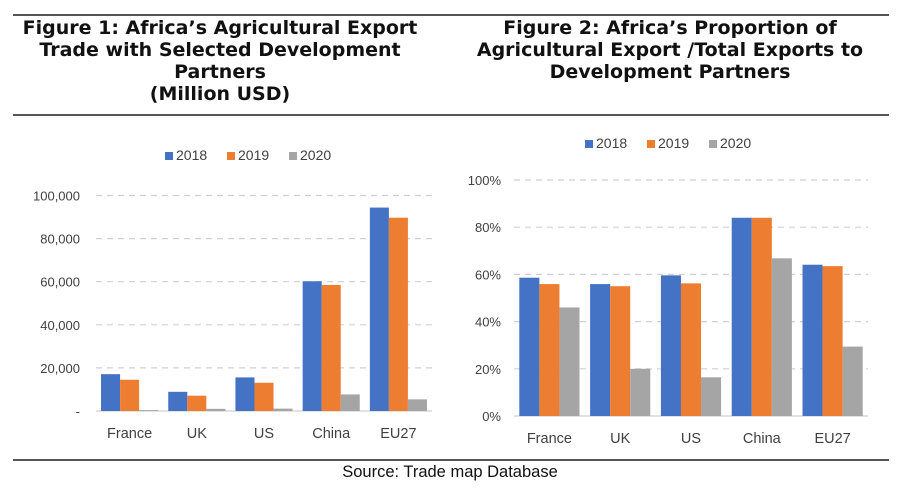  I want to click on y-tick-label: 40%, so click(488, 322).